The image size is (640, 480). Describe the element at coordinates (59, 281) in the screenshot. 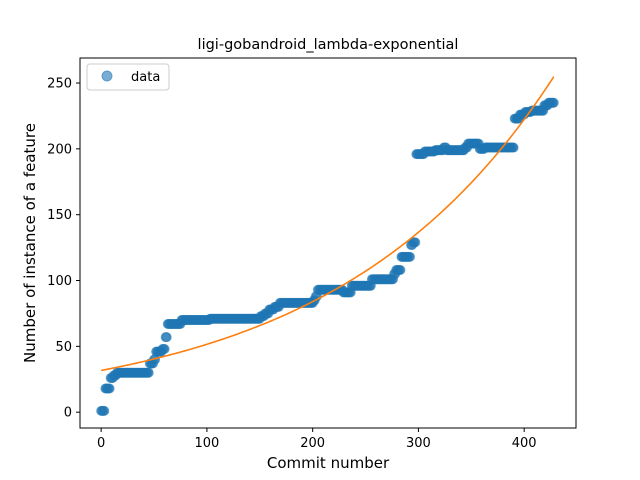

I see `y-tick-label: 100` at that location.